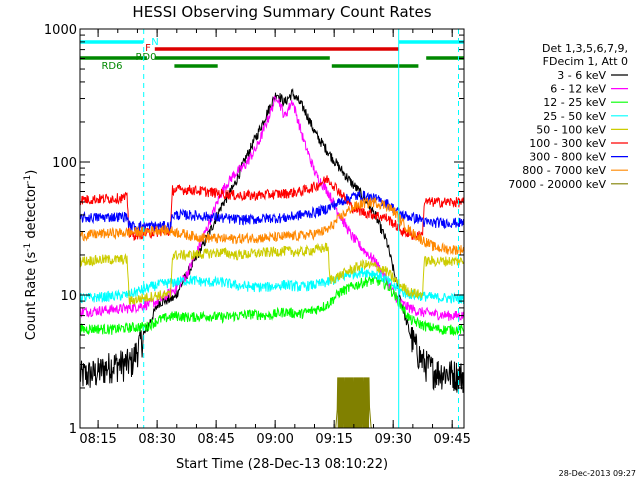 Image resolution: width=640 pixels, height=480 pixels. Describe the element at coordinates (148, 48) in the screenshot. I see `state-bar-label-f: F` at that location.